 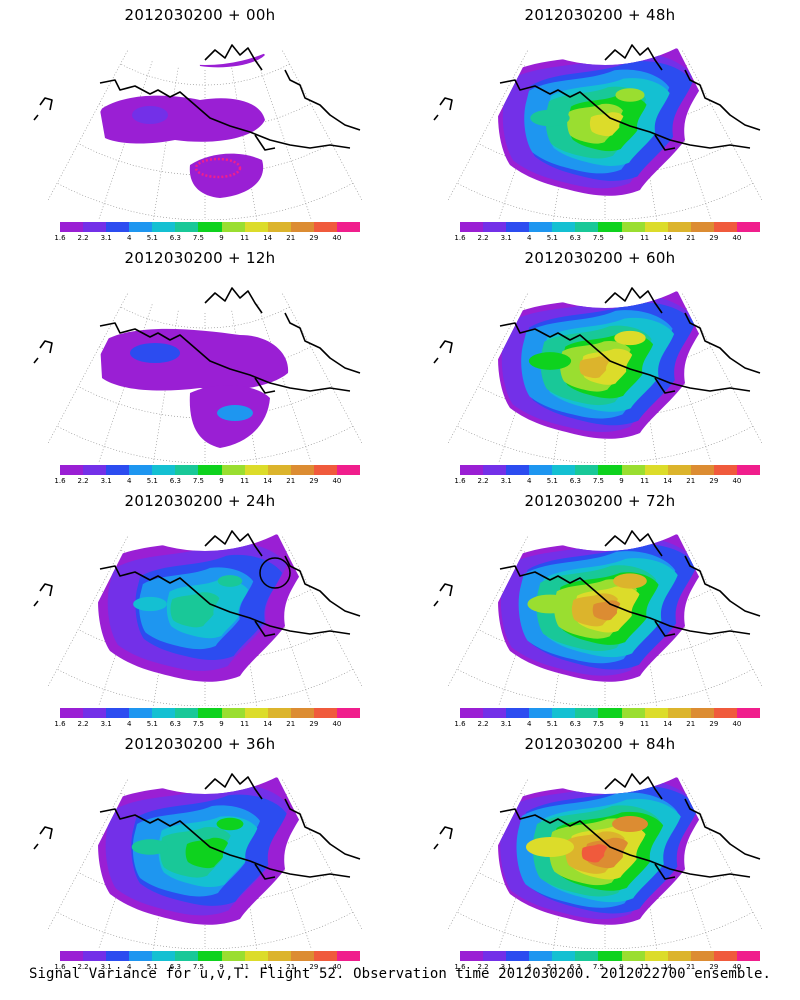 What do you see at coordinates (200, 744) in the screenshot?
I see `panel-title: 2012030200 + 36h` at bounding box center [200, 744].